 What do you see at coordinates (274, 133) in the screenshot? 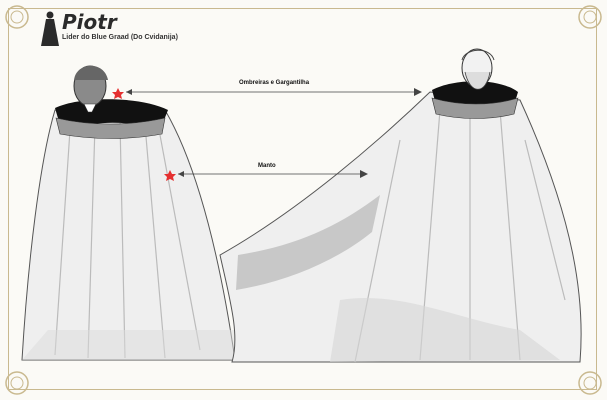
I see `callout-arrows` at bounding box center [274, 133].